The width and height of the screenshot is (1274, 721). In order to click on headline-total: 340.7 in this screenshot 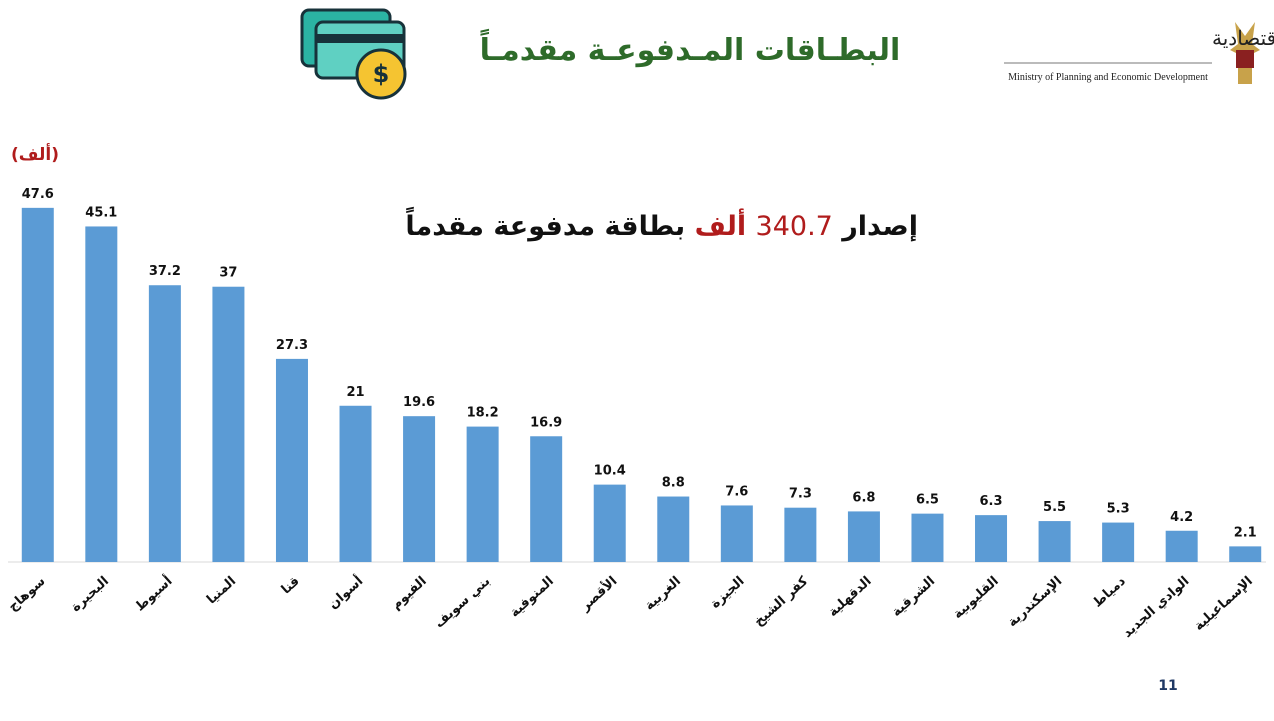, I will do `click(794, 226)`.